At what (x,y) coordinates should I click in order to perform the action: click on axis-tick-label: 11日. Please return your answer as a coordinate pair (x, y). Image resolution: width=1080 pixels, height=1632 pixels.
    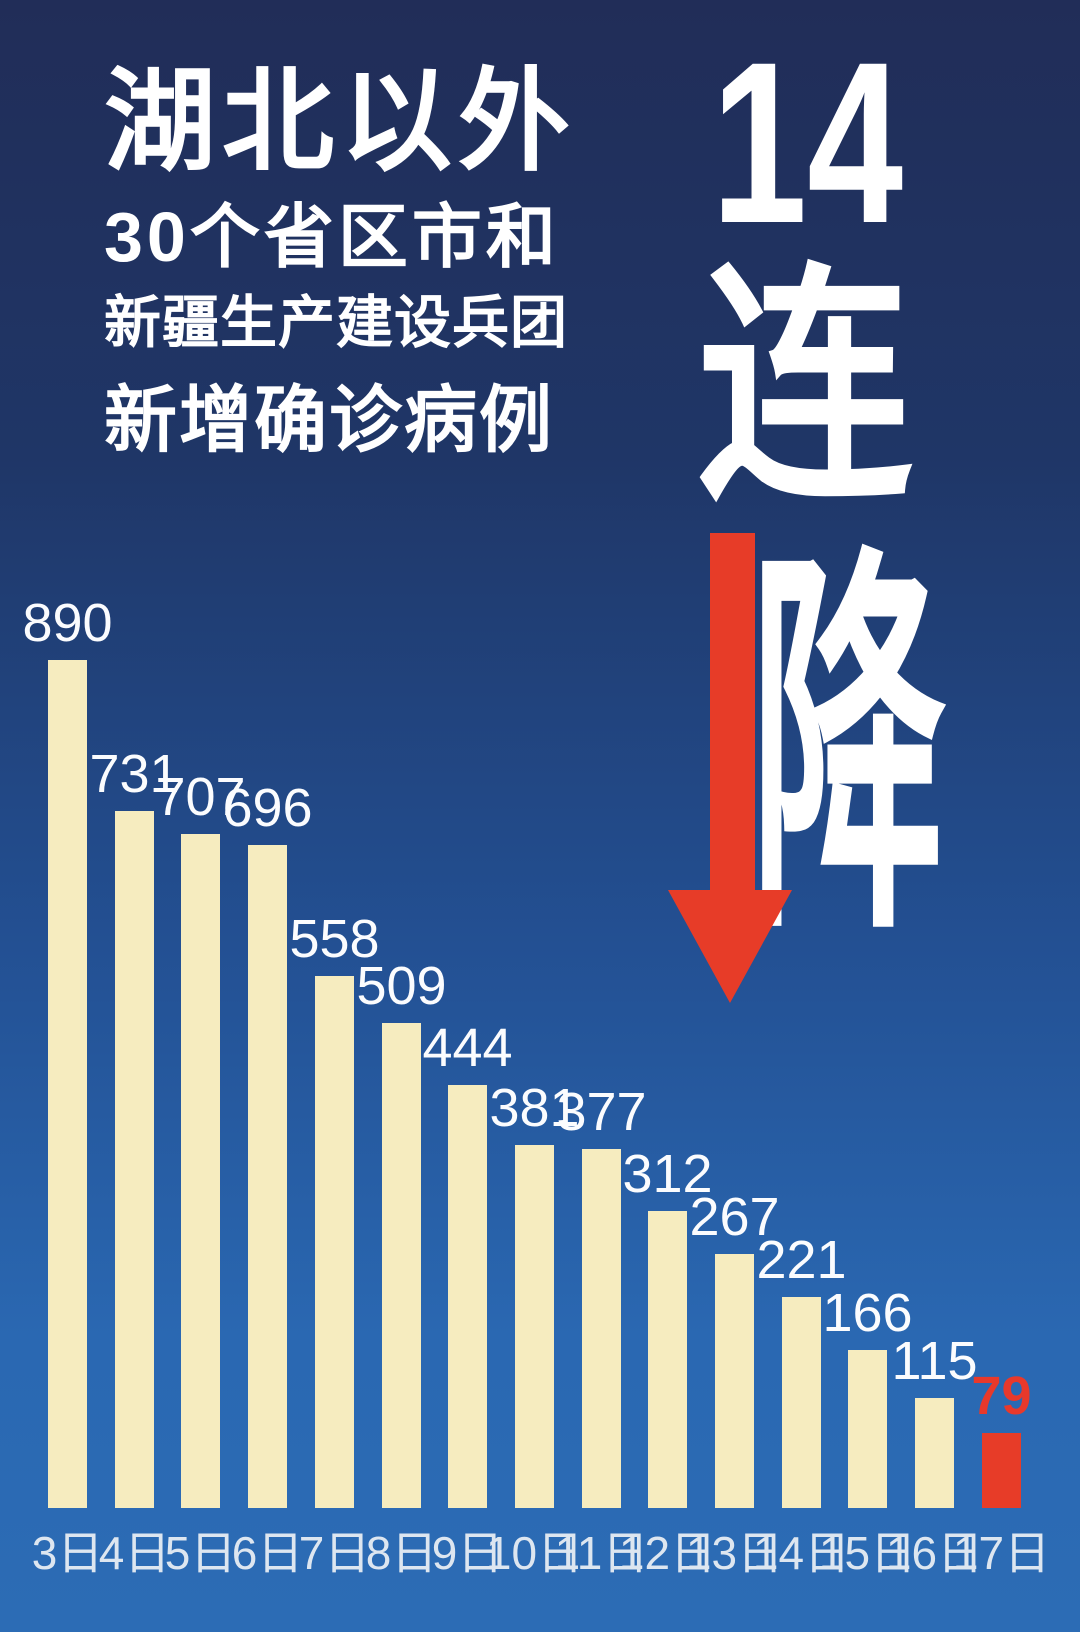
    Looking at the image, I should click on (601, 1553).